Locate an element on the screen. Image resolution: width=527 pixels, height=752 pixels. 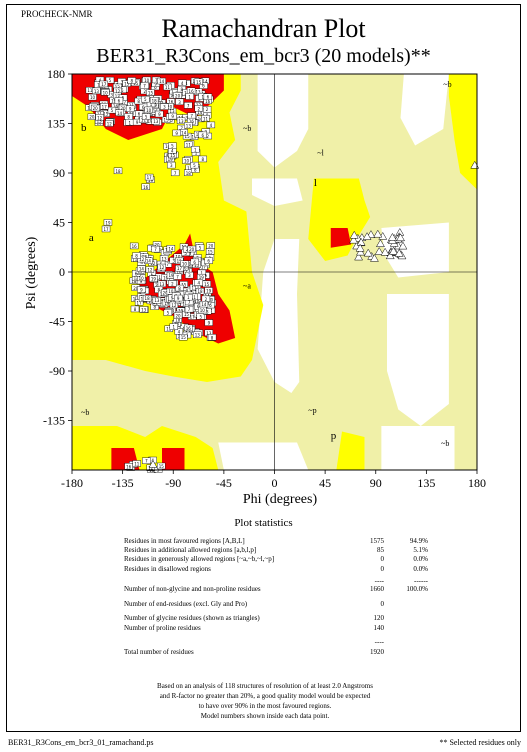
residue-point: 11 is located at coordinates (136, 463).